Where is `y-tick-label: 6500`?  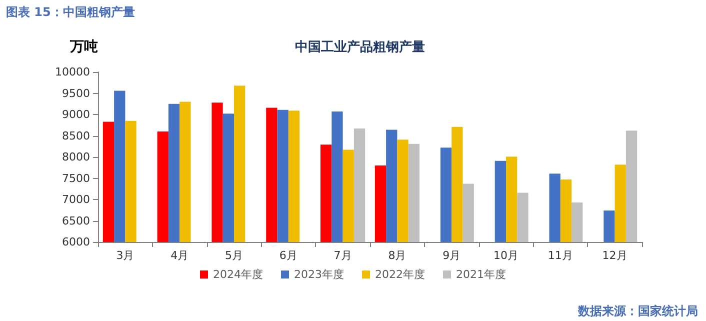 y-tick-label: 6500 is located at coordinates (76, 221).